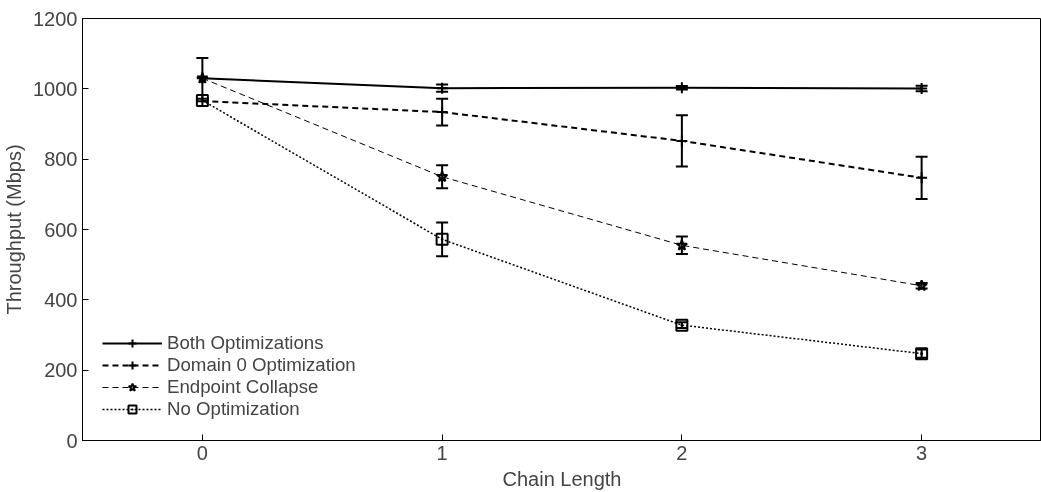 Image resolution: width=1041 pixels, height=492 pixels. I want to click on y-tick-label: 1000, so click(55, 88).